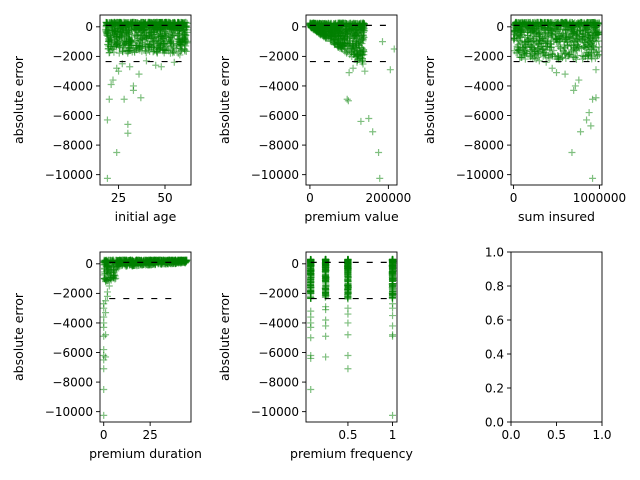  I want to click on x-tick-label: 1.0, so click(601, 435).